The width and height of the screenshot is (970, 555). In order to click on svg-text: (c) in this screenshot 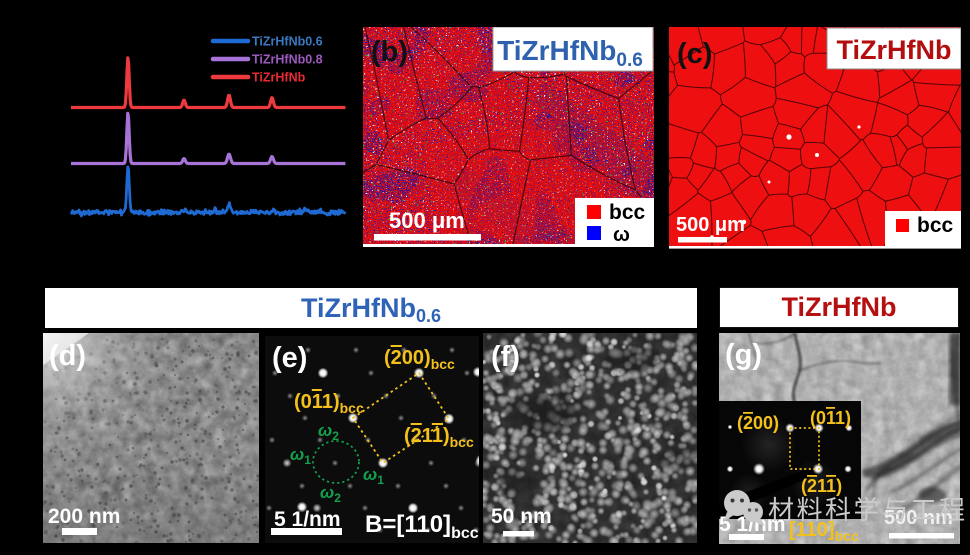, I will do `click(694, 54)`.